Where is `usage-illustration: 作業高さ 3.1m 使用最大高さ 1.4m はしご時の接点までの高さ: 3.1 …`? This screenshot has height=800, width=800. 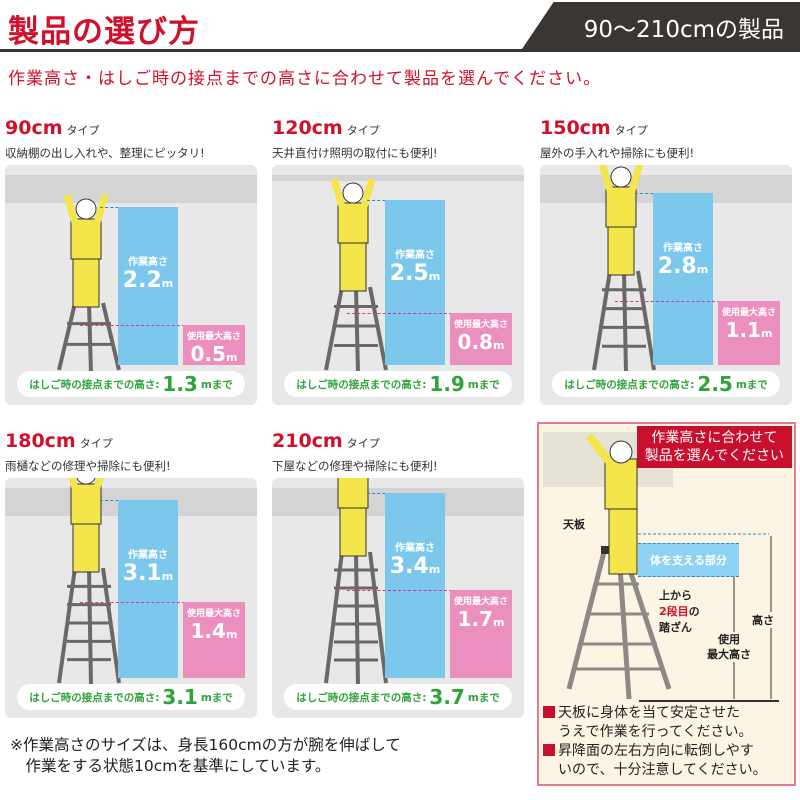
usage-illustration: 作業高さ 3.1m 使用最大高さ 1.4m はしご時の接点までの高さ: 3.1 … is located at coordinates (131, 598).